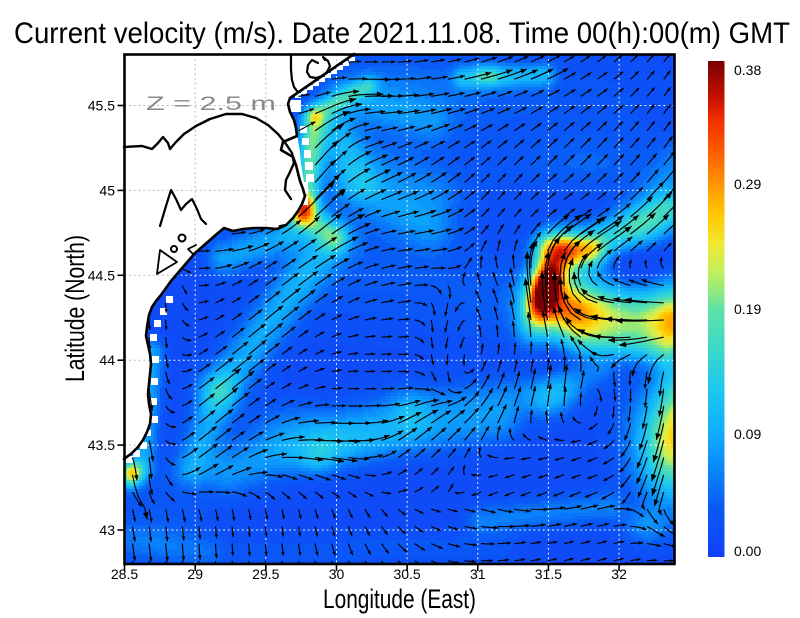  Describe the element at coordinates (107, 530) in the screenshot. I see `svg-text: 43` at that location.